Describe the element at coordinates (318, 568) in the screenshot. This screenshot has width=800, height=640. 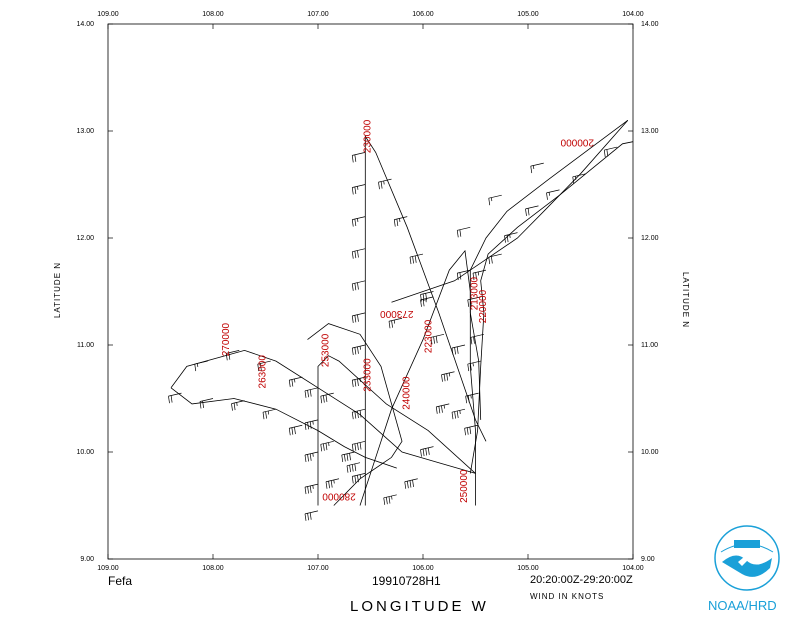
I see `x-tick-label: 107.00` at that location.